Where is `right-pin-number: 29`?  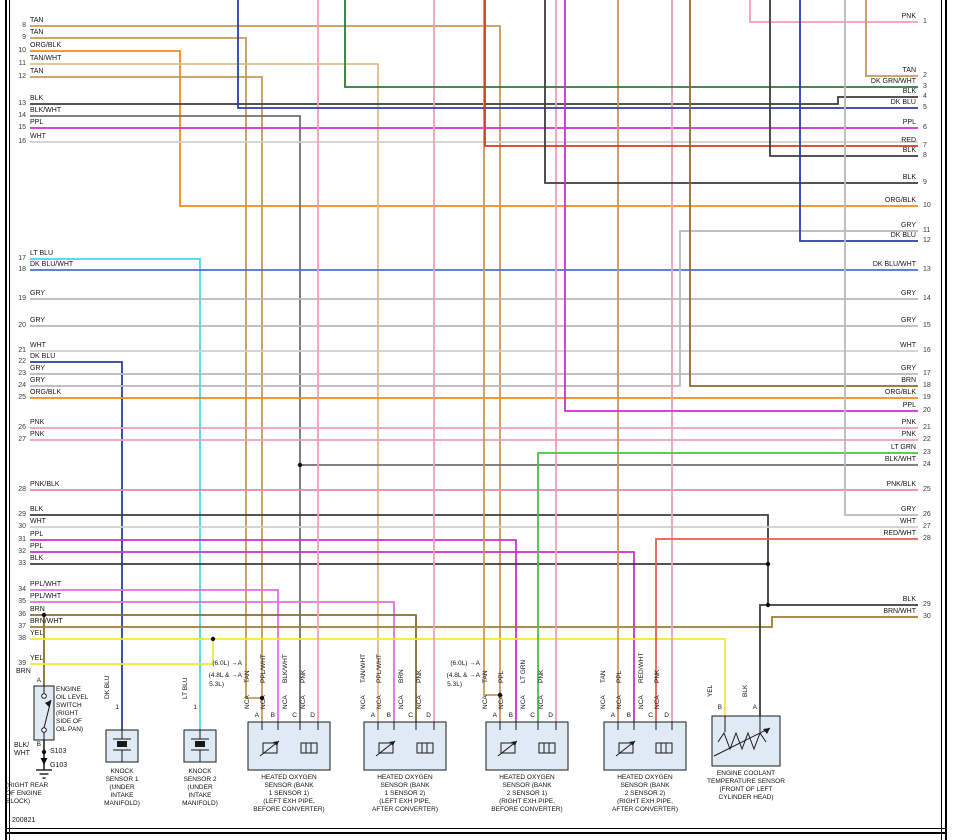
right-pin-number: 29 is located at coordinates (927, 604).